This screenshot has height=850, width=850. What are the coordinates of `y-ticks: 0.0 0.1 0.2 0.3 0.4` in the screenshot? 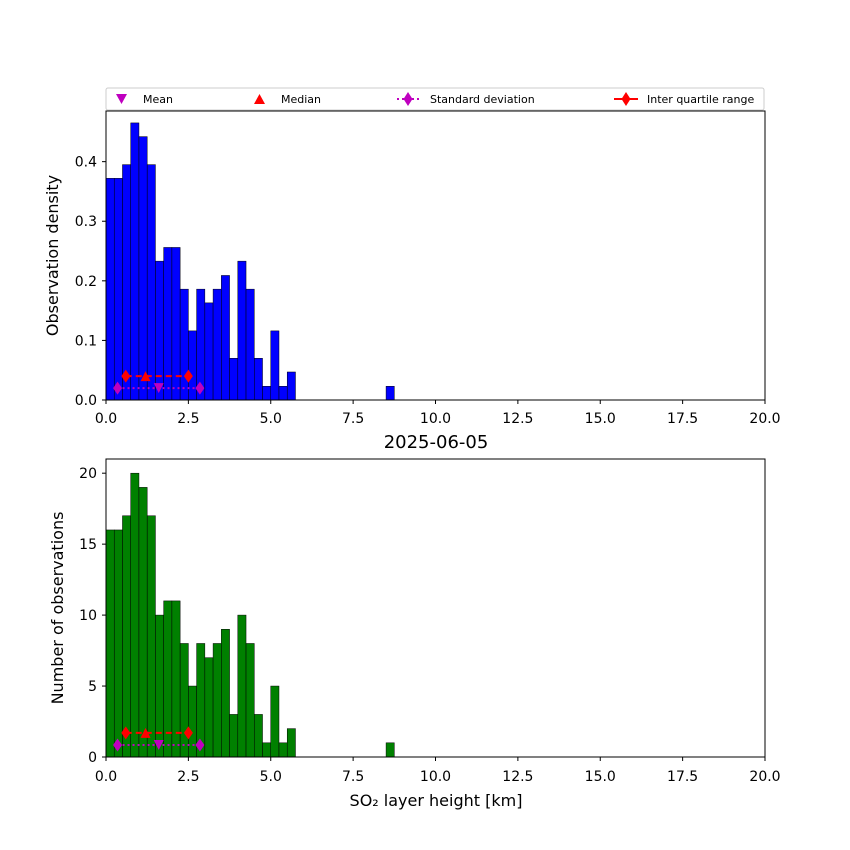 It's located at (90, 282).